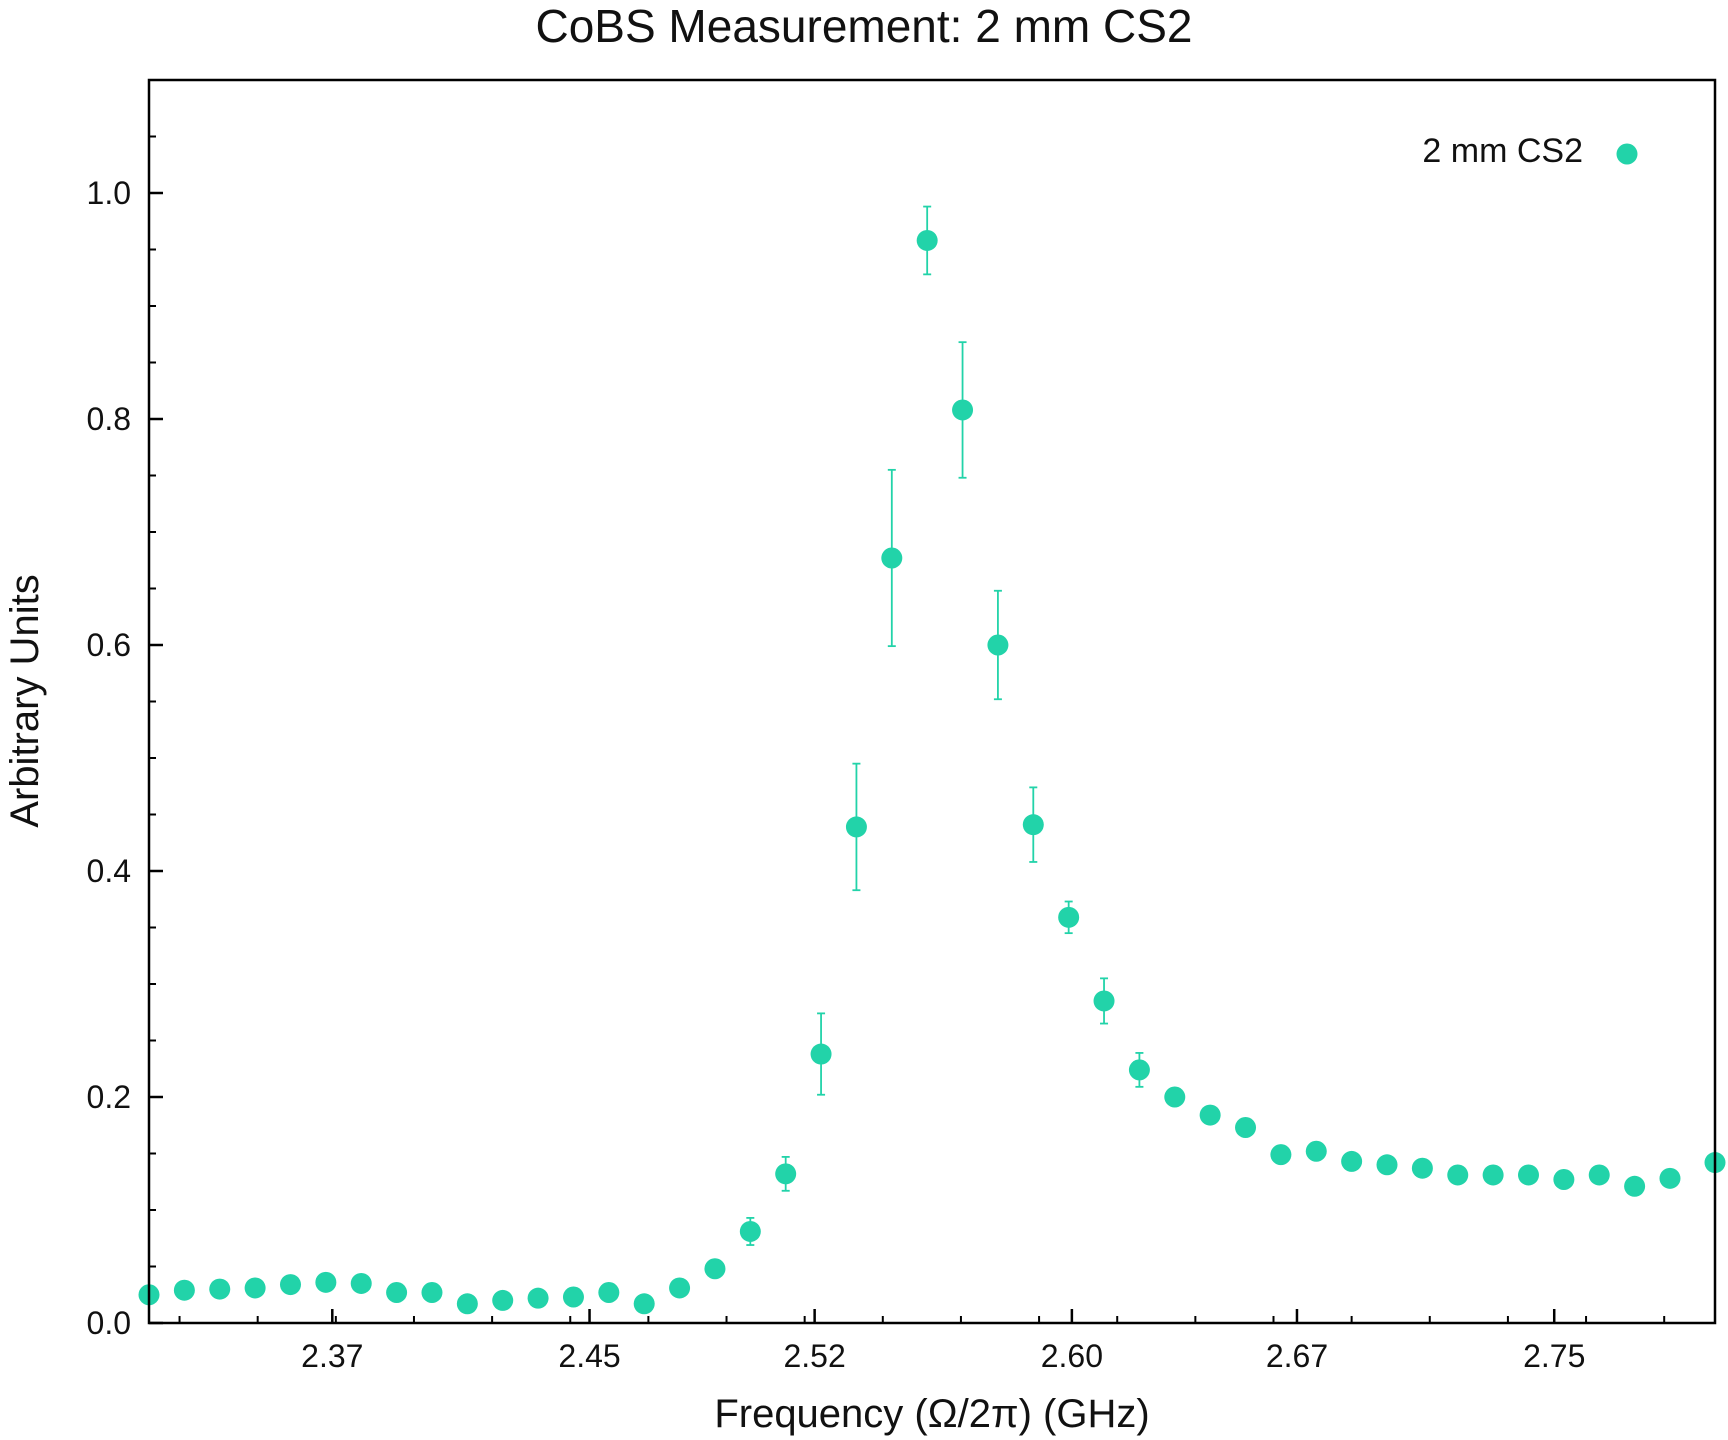  I want to click on legend-label: 2 mm CS2, so click(1502, 151).